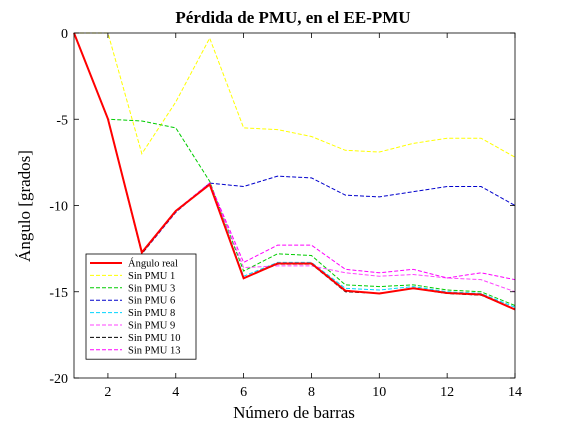  I want to click on x-tick-label-1: 4, so click(175, 392).